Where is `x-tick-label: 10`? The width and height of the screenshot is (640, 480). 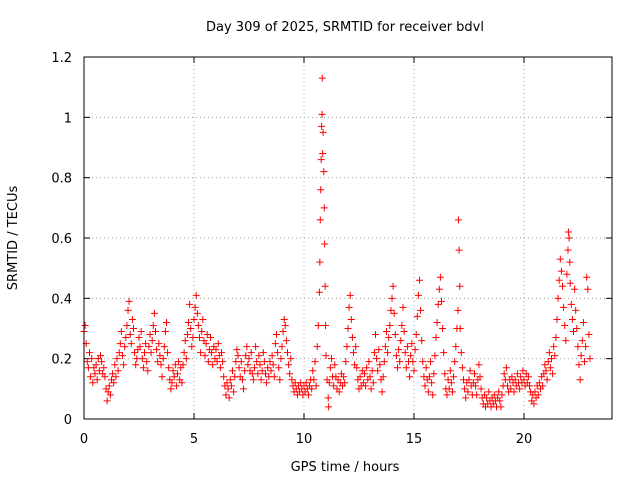 x-tick-label: 10 is located at coordinates (304, 439).